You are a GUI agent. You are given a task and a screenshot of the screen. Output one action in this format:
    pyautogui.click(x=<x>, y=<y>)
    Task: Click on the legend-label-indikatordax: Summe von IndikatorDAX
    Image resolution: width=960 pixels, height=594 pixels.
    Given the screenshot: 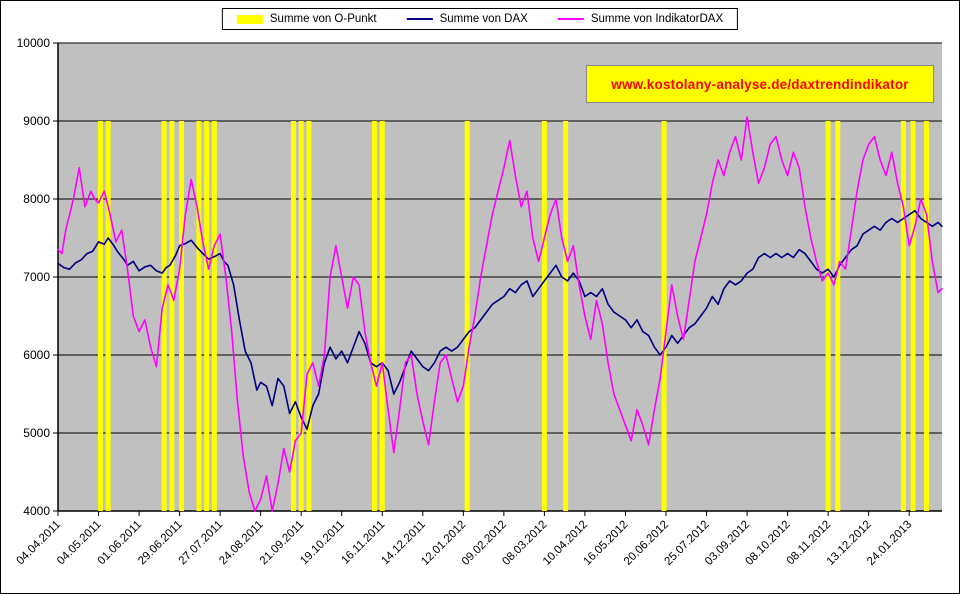 What is the action you would take?
    pyautogui.click(x=657, y=19)
    